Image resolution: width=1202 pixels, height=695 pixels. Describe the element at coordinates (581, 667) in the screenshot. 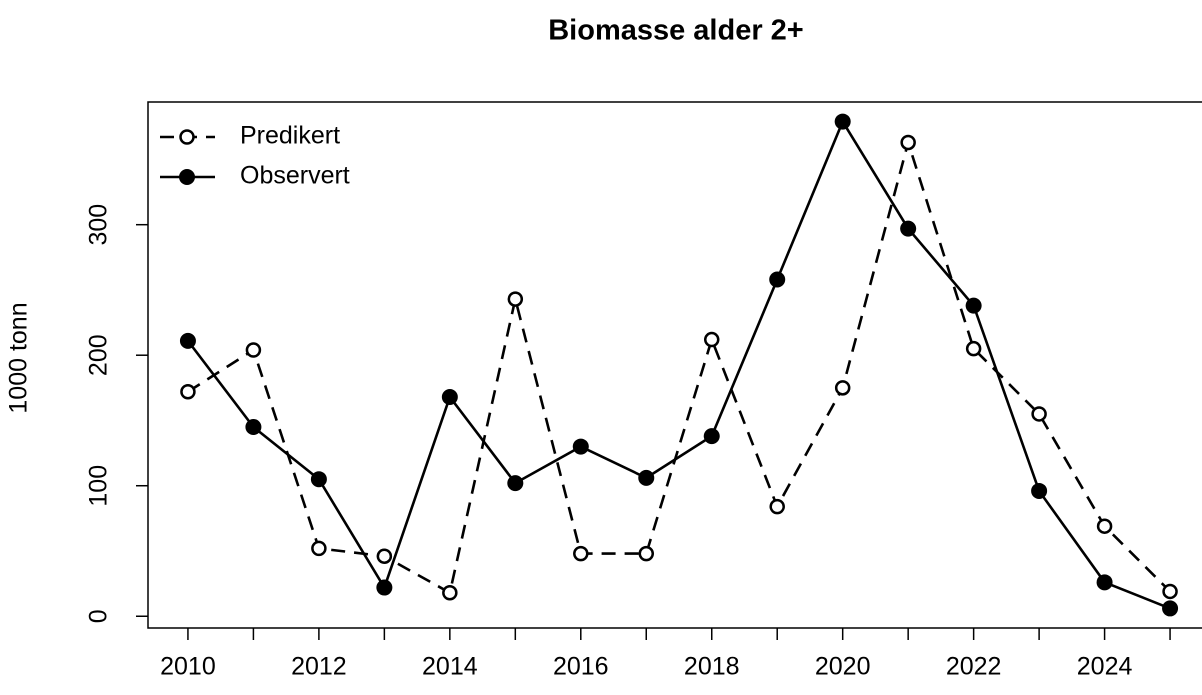

I see `x-tick-label: 2016` at that location.